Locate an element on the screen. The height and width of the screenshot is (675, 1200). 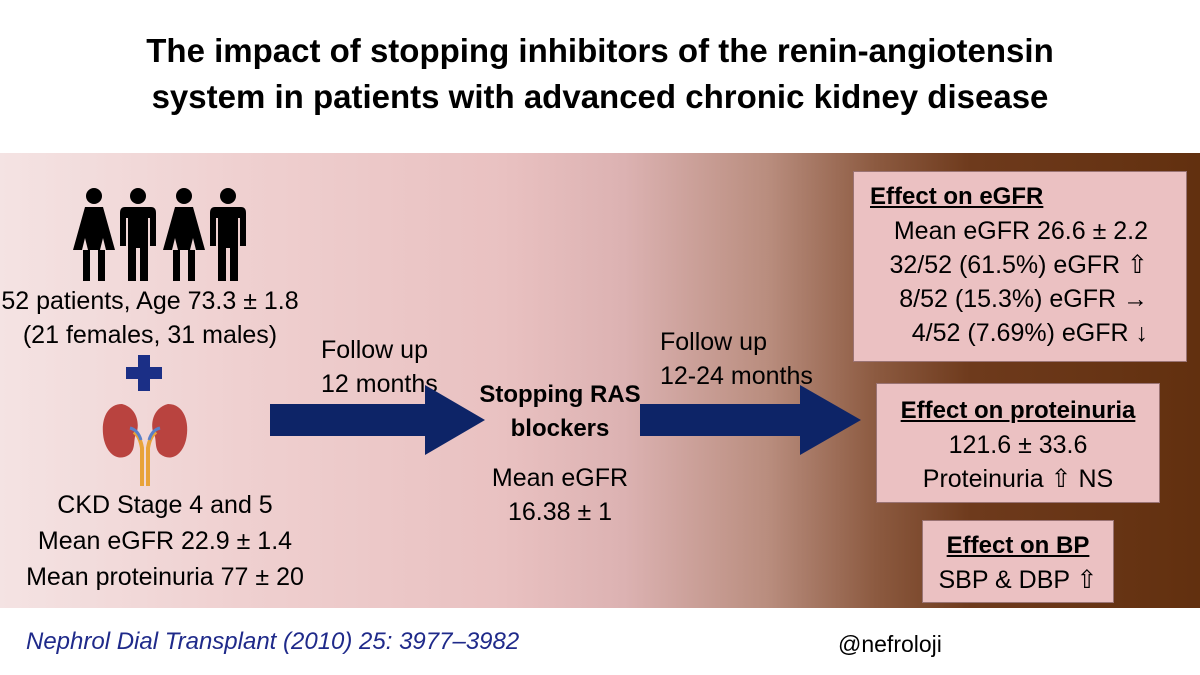
effect-on-egfr-item: Mean eGFR 26.6 ± 2.2 is located at coordinates (1020, 231).